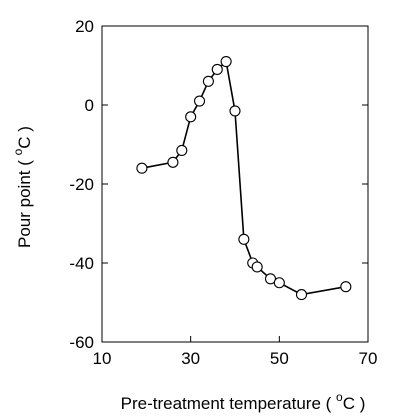 The image size is (401, 417). Describe the element at coordinates (81, 263) in the screenshot. I see `y-tick-label: -40` at that location.